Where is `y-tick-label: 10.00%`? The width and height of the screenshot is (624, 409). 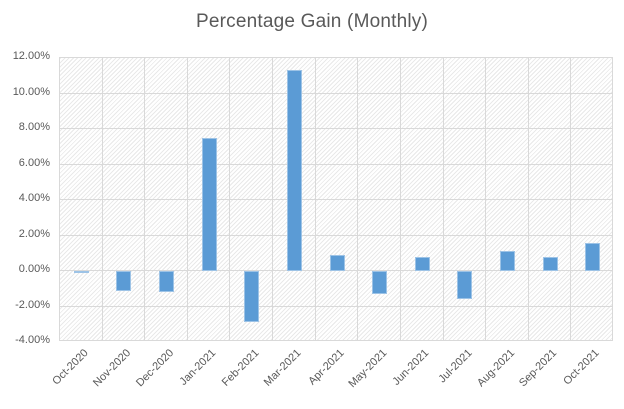
y-tick-label: 10.00% is located at coordinates (31, 91).